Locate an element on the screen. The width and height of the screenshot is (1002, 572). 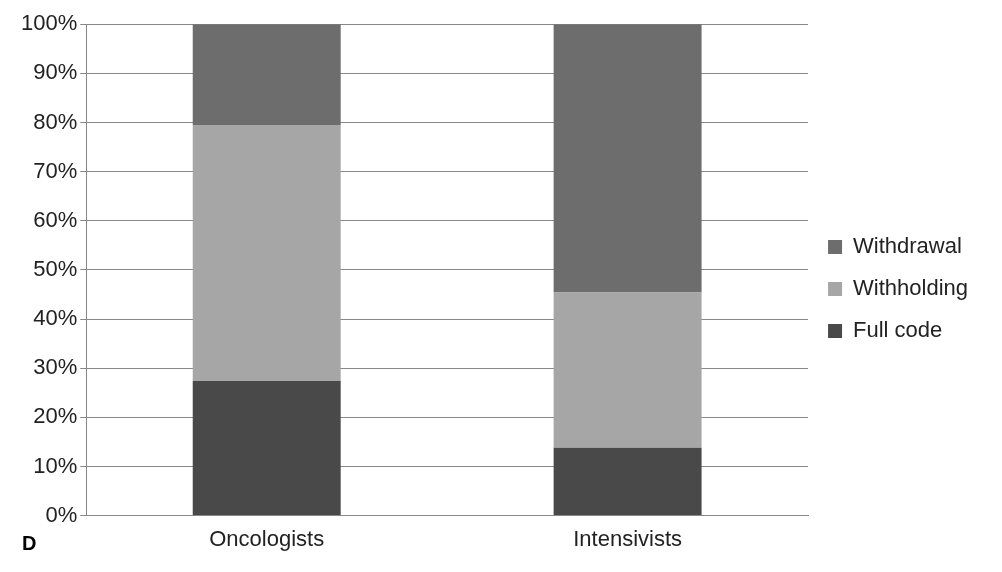
text: D is located at coordinates (29, 542).